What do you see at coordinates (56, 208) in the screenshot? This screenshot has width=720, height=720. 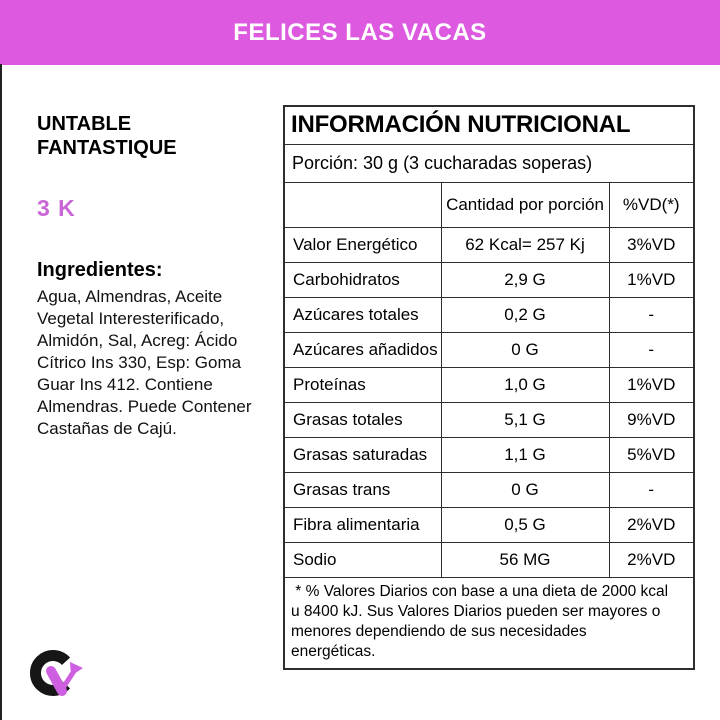 I see `product-size: 3 K` at bounding box center [56, 208].